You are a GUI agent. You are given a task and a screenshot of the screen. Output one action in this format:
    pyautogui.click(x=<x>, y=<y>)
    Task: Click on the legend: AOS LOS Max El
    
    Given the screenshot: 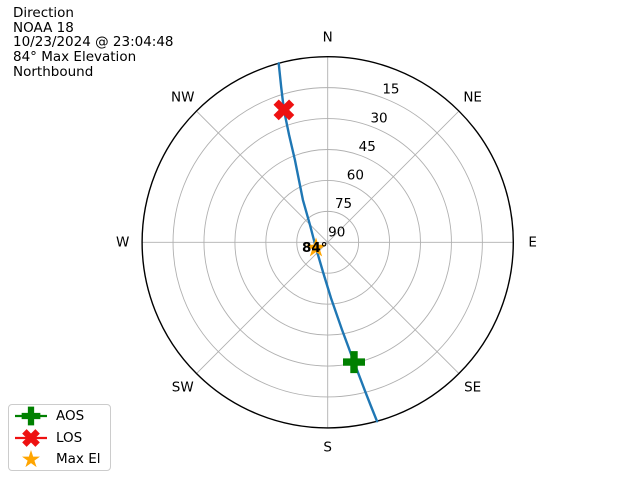 What is the action you would take?
    pyautogui.click(x=59, y=437)
    